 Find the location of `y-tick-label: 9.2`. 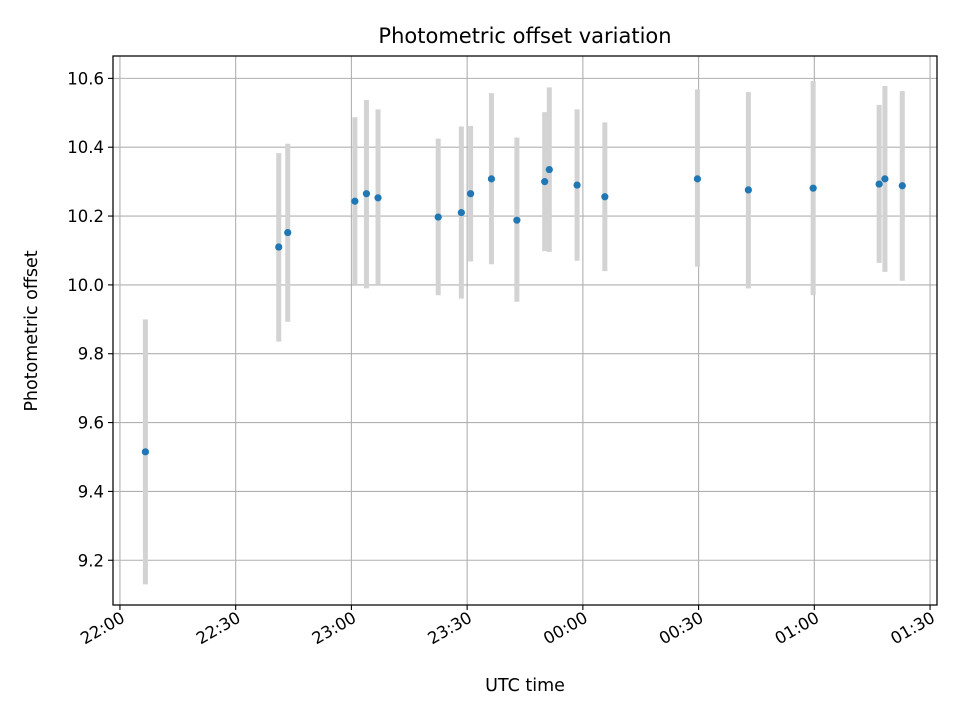

y-tick-label: 9.2 is located at coordinates (91, 560).